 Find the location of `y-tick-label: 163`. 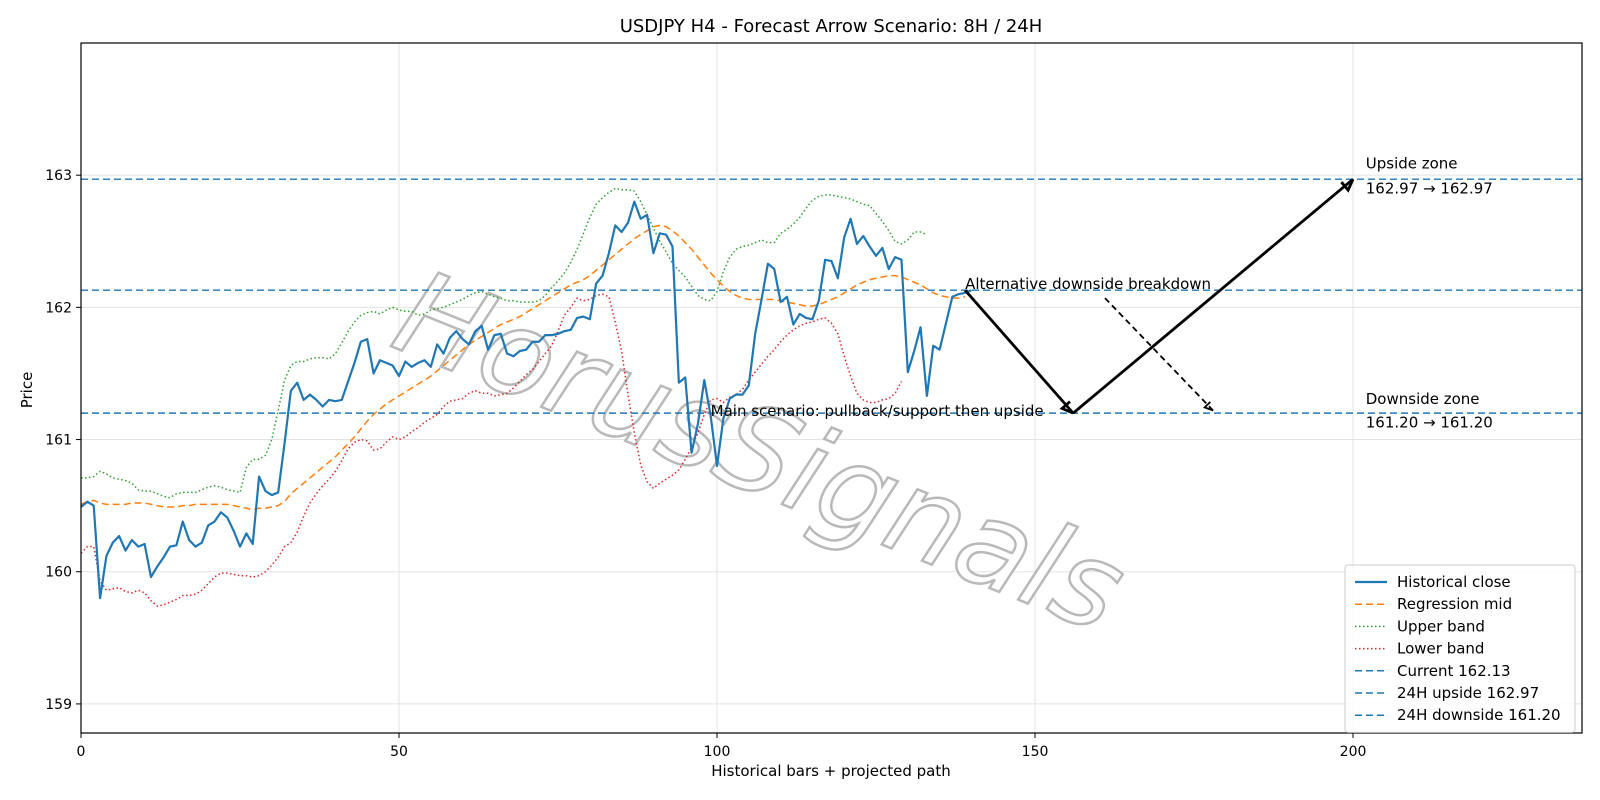

y-tick-label: 163 is located at coordinates (58, 176).